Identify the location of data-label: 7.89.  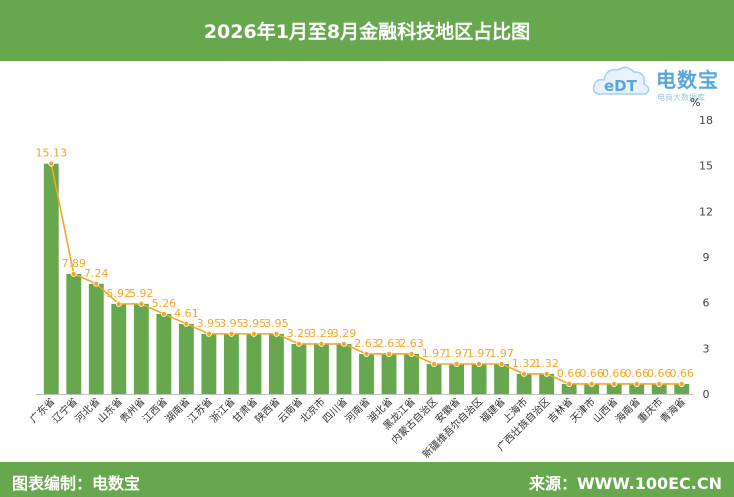
(74, 263).